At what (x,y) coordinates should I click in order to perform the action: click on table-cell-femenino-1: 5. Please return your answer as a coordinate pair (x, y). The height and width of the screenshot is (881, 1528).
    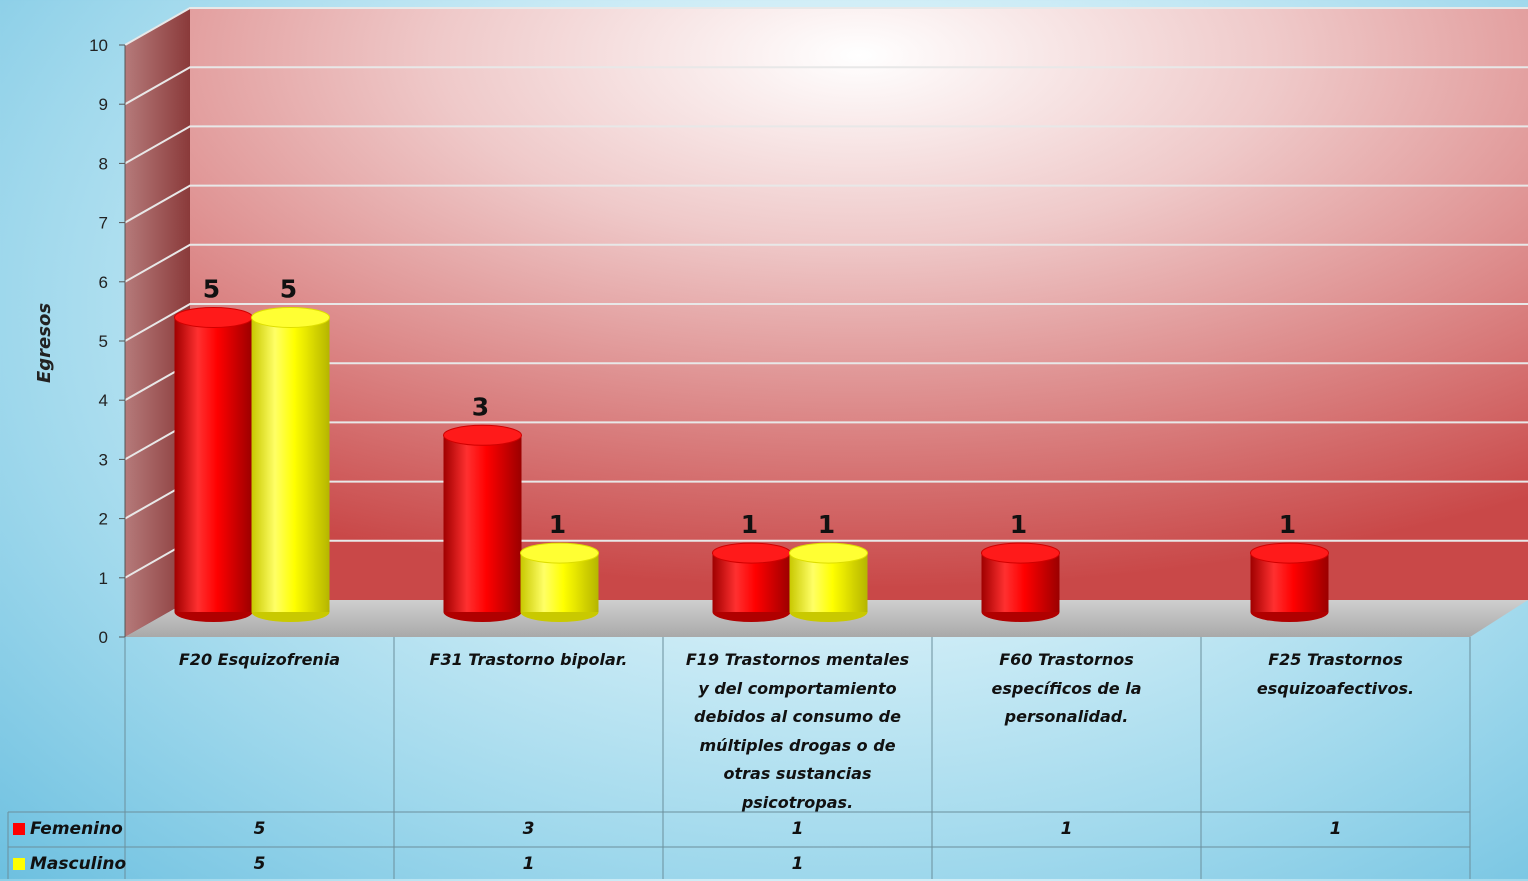
    Looking at the image, I should click on (259, 829).